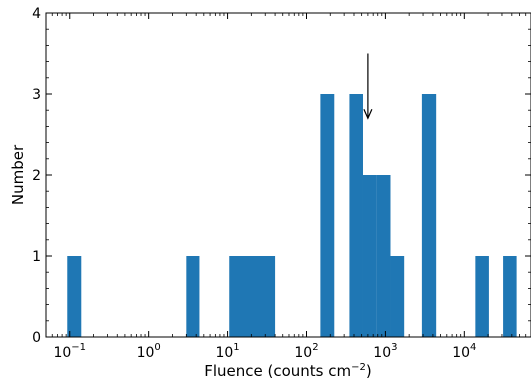  What do you see at coordinates (368, 86) in the screenshot?
I see `annotation-arrow` at bounding box center [368, 86].